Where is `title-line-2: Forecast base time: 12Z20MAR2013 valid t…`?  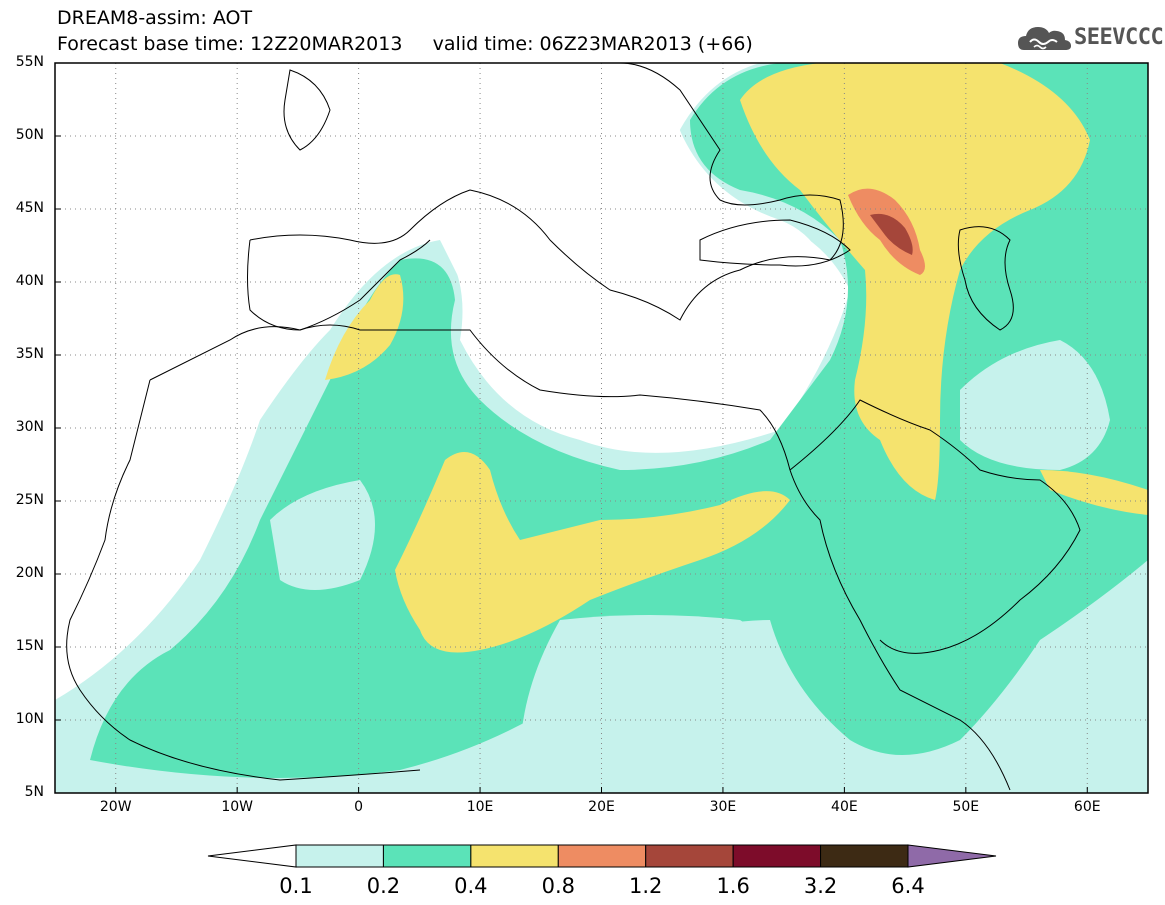 title-line-2: Forecast base time: 12Z20MAR2013 valid t… is located at coordinates (405, 44).